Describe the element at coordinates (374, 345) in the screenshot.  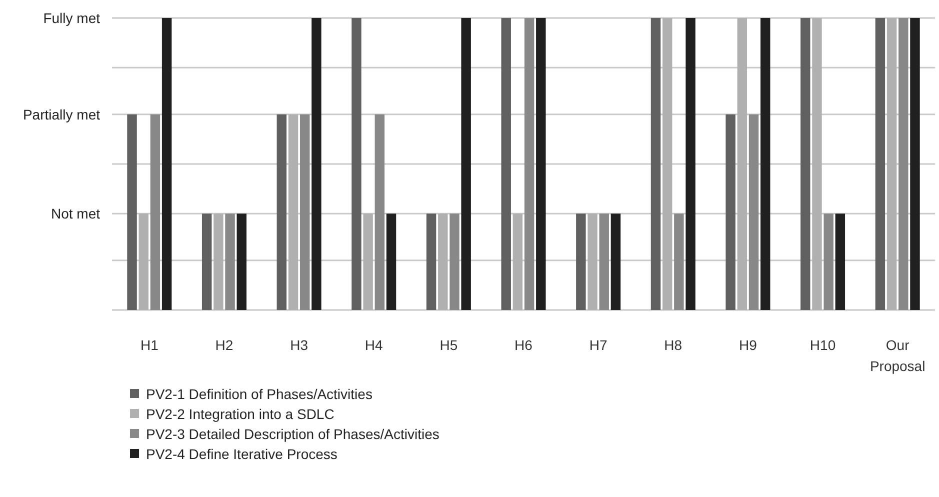
I see `x-tick-label: H4` at that location.